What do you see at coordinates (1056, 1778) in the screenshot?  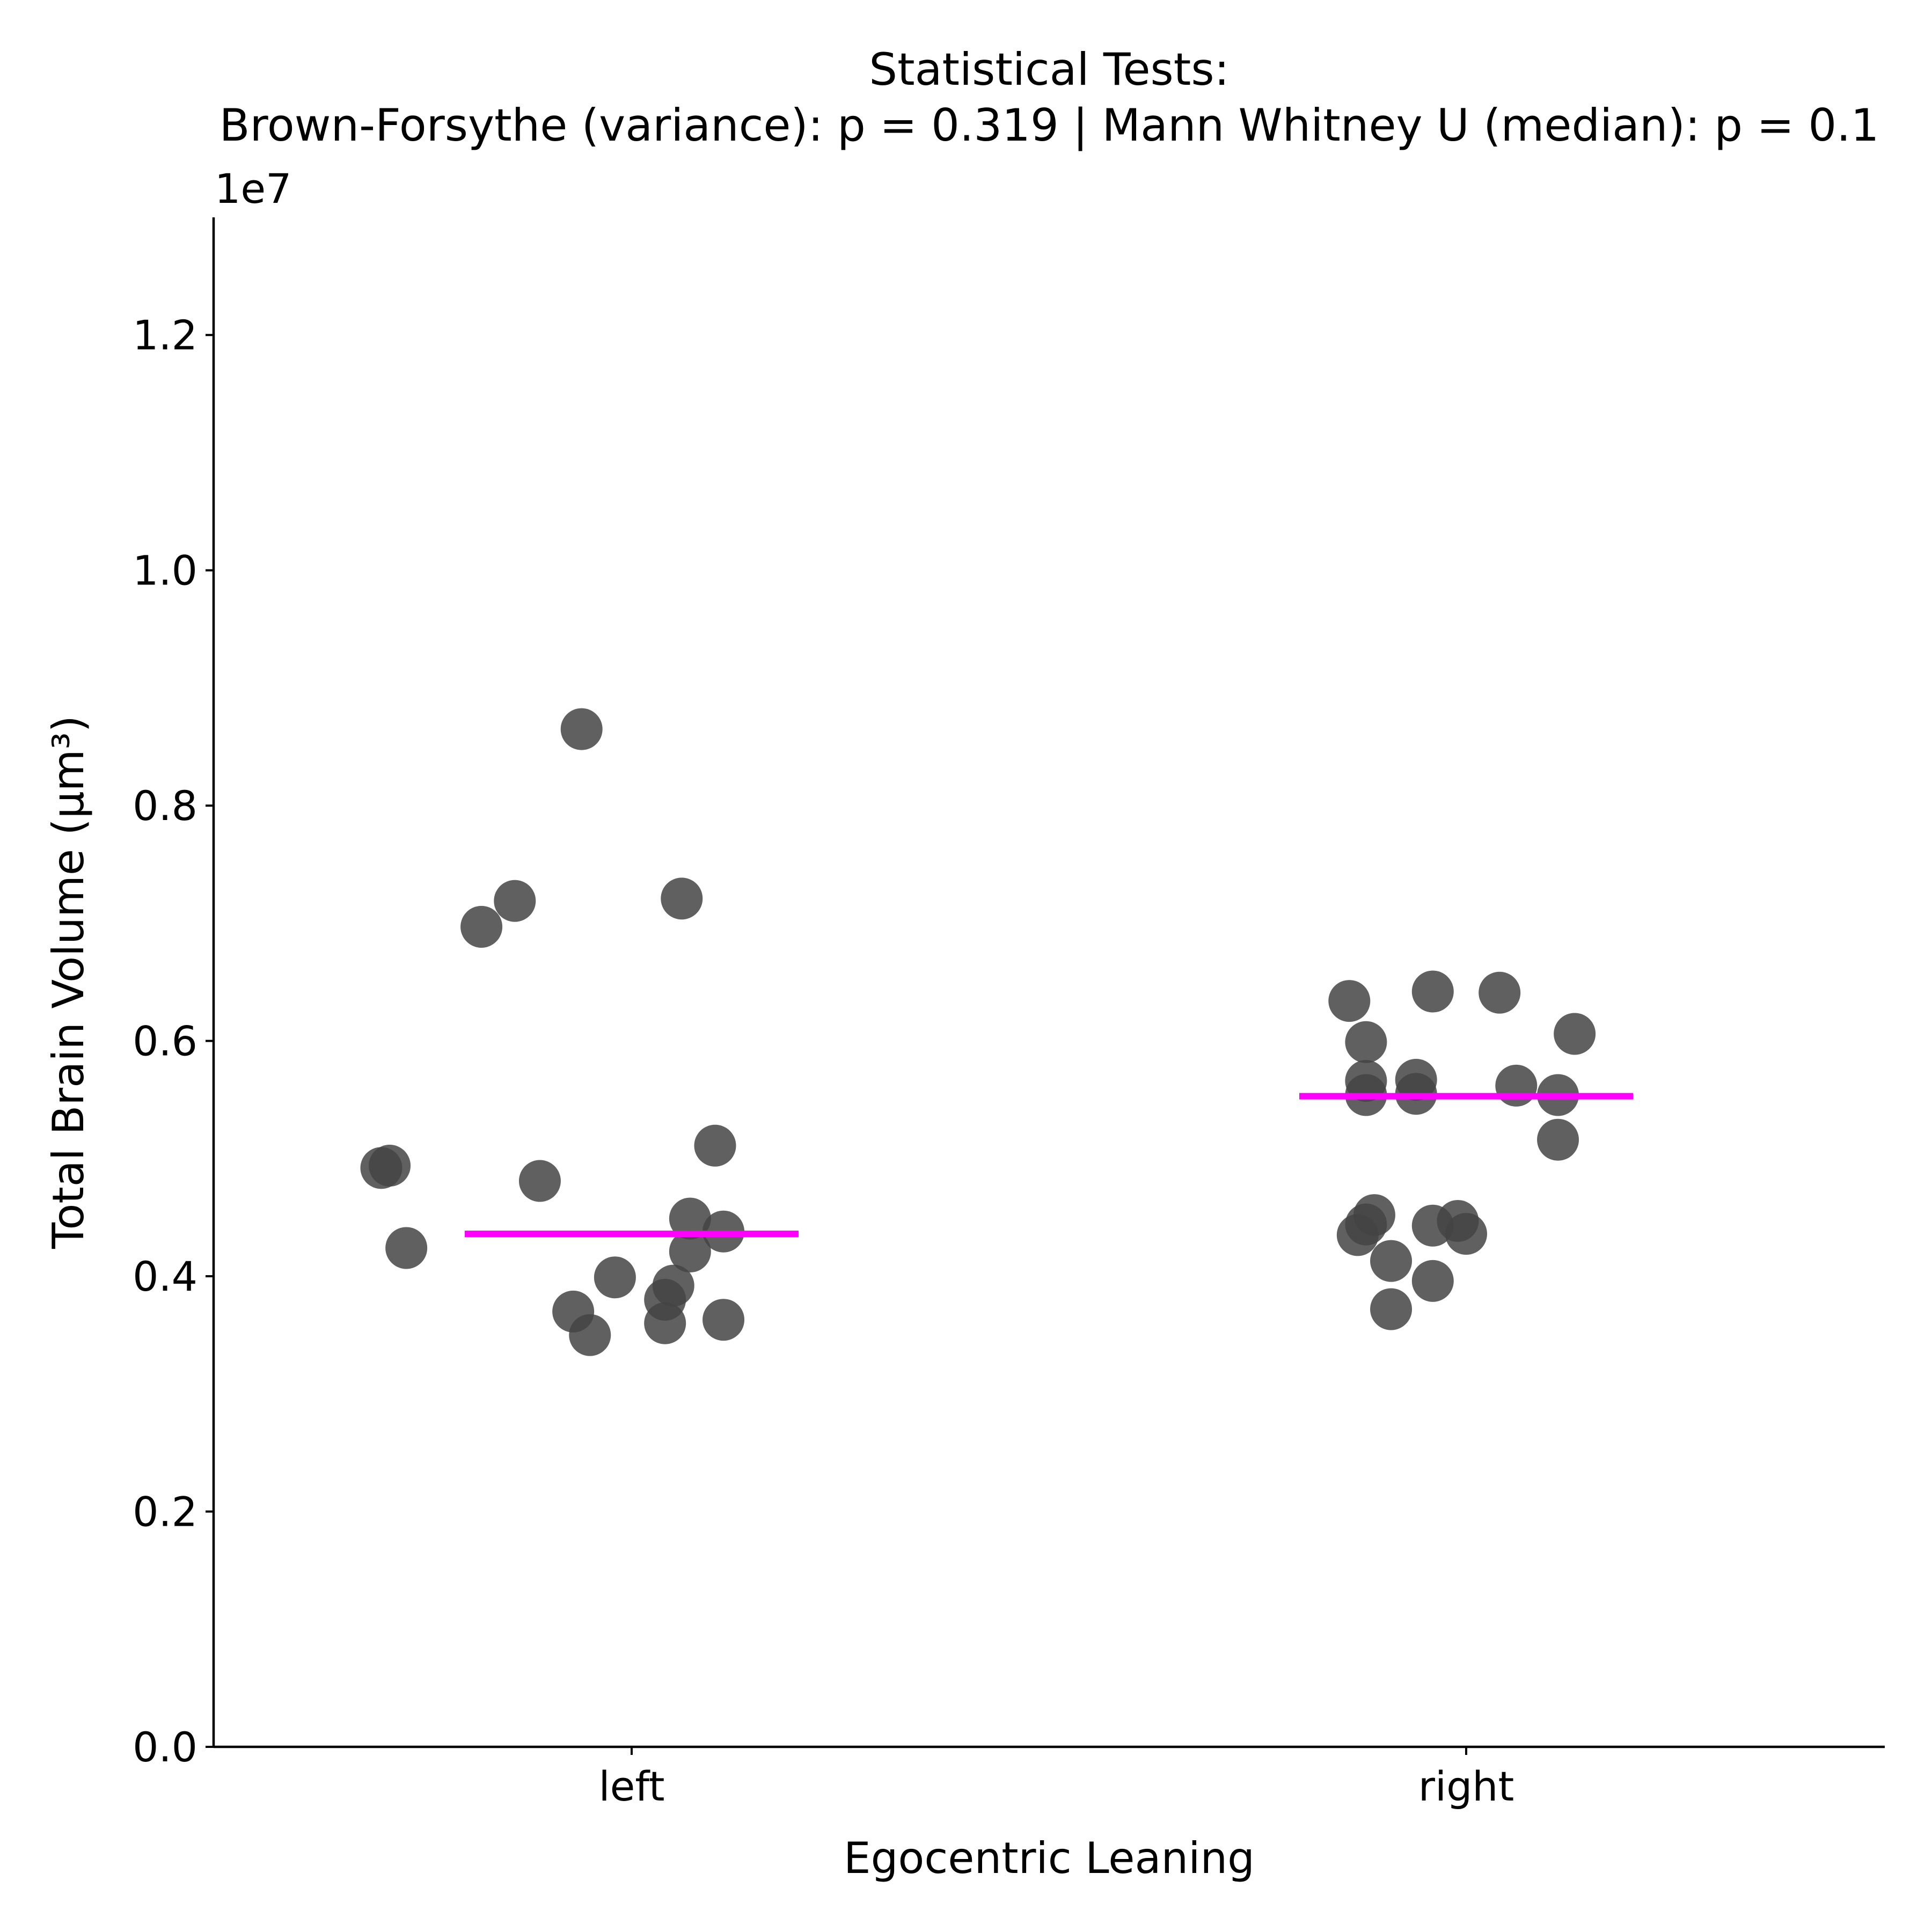 I see `x-ticks: left right` at bounding box center [1056, 1778].